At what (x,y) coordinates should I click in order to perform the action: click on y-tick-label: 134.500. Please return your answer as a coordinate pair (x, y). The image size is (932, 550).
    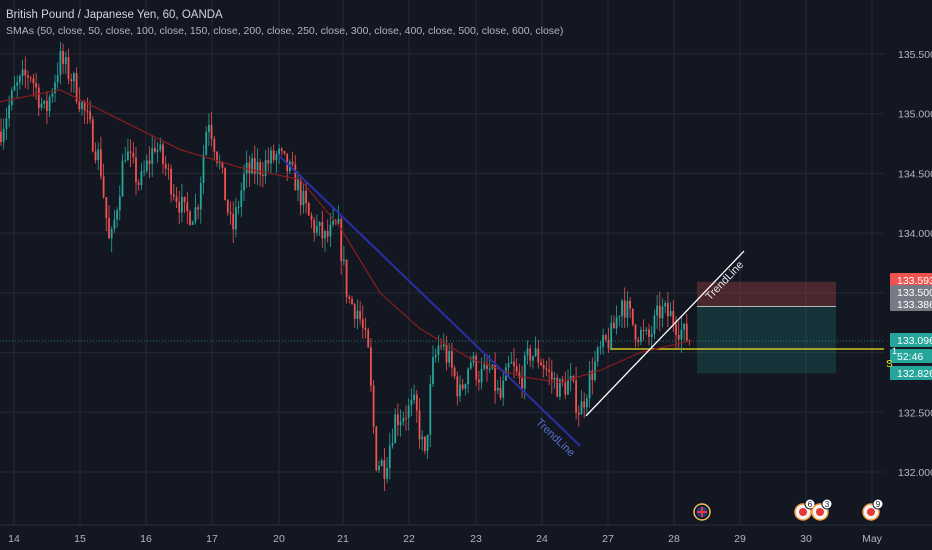
    Looking at the image, I should click on (915, 174).